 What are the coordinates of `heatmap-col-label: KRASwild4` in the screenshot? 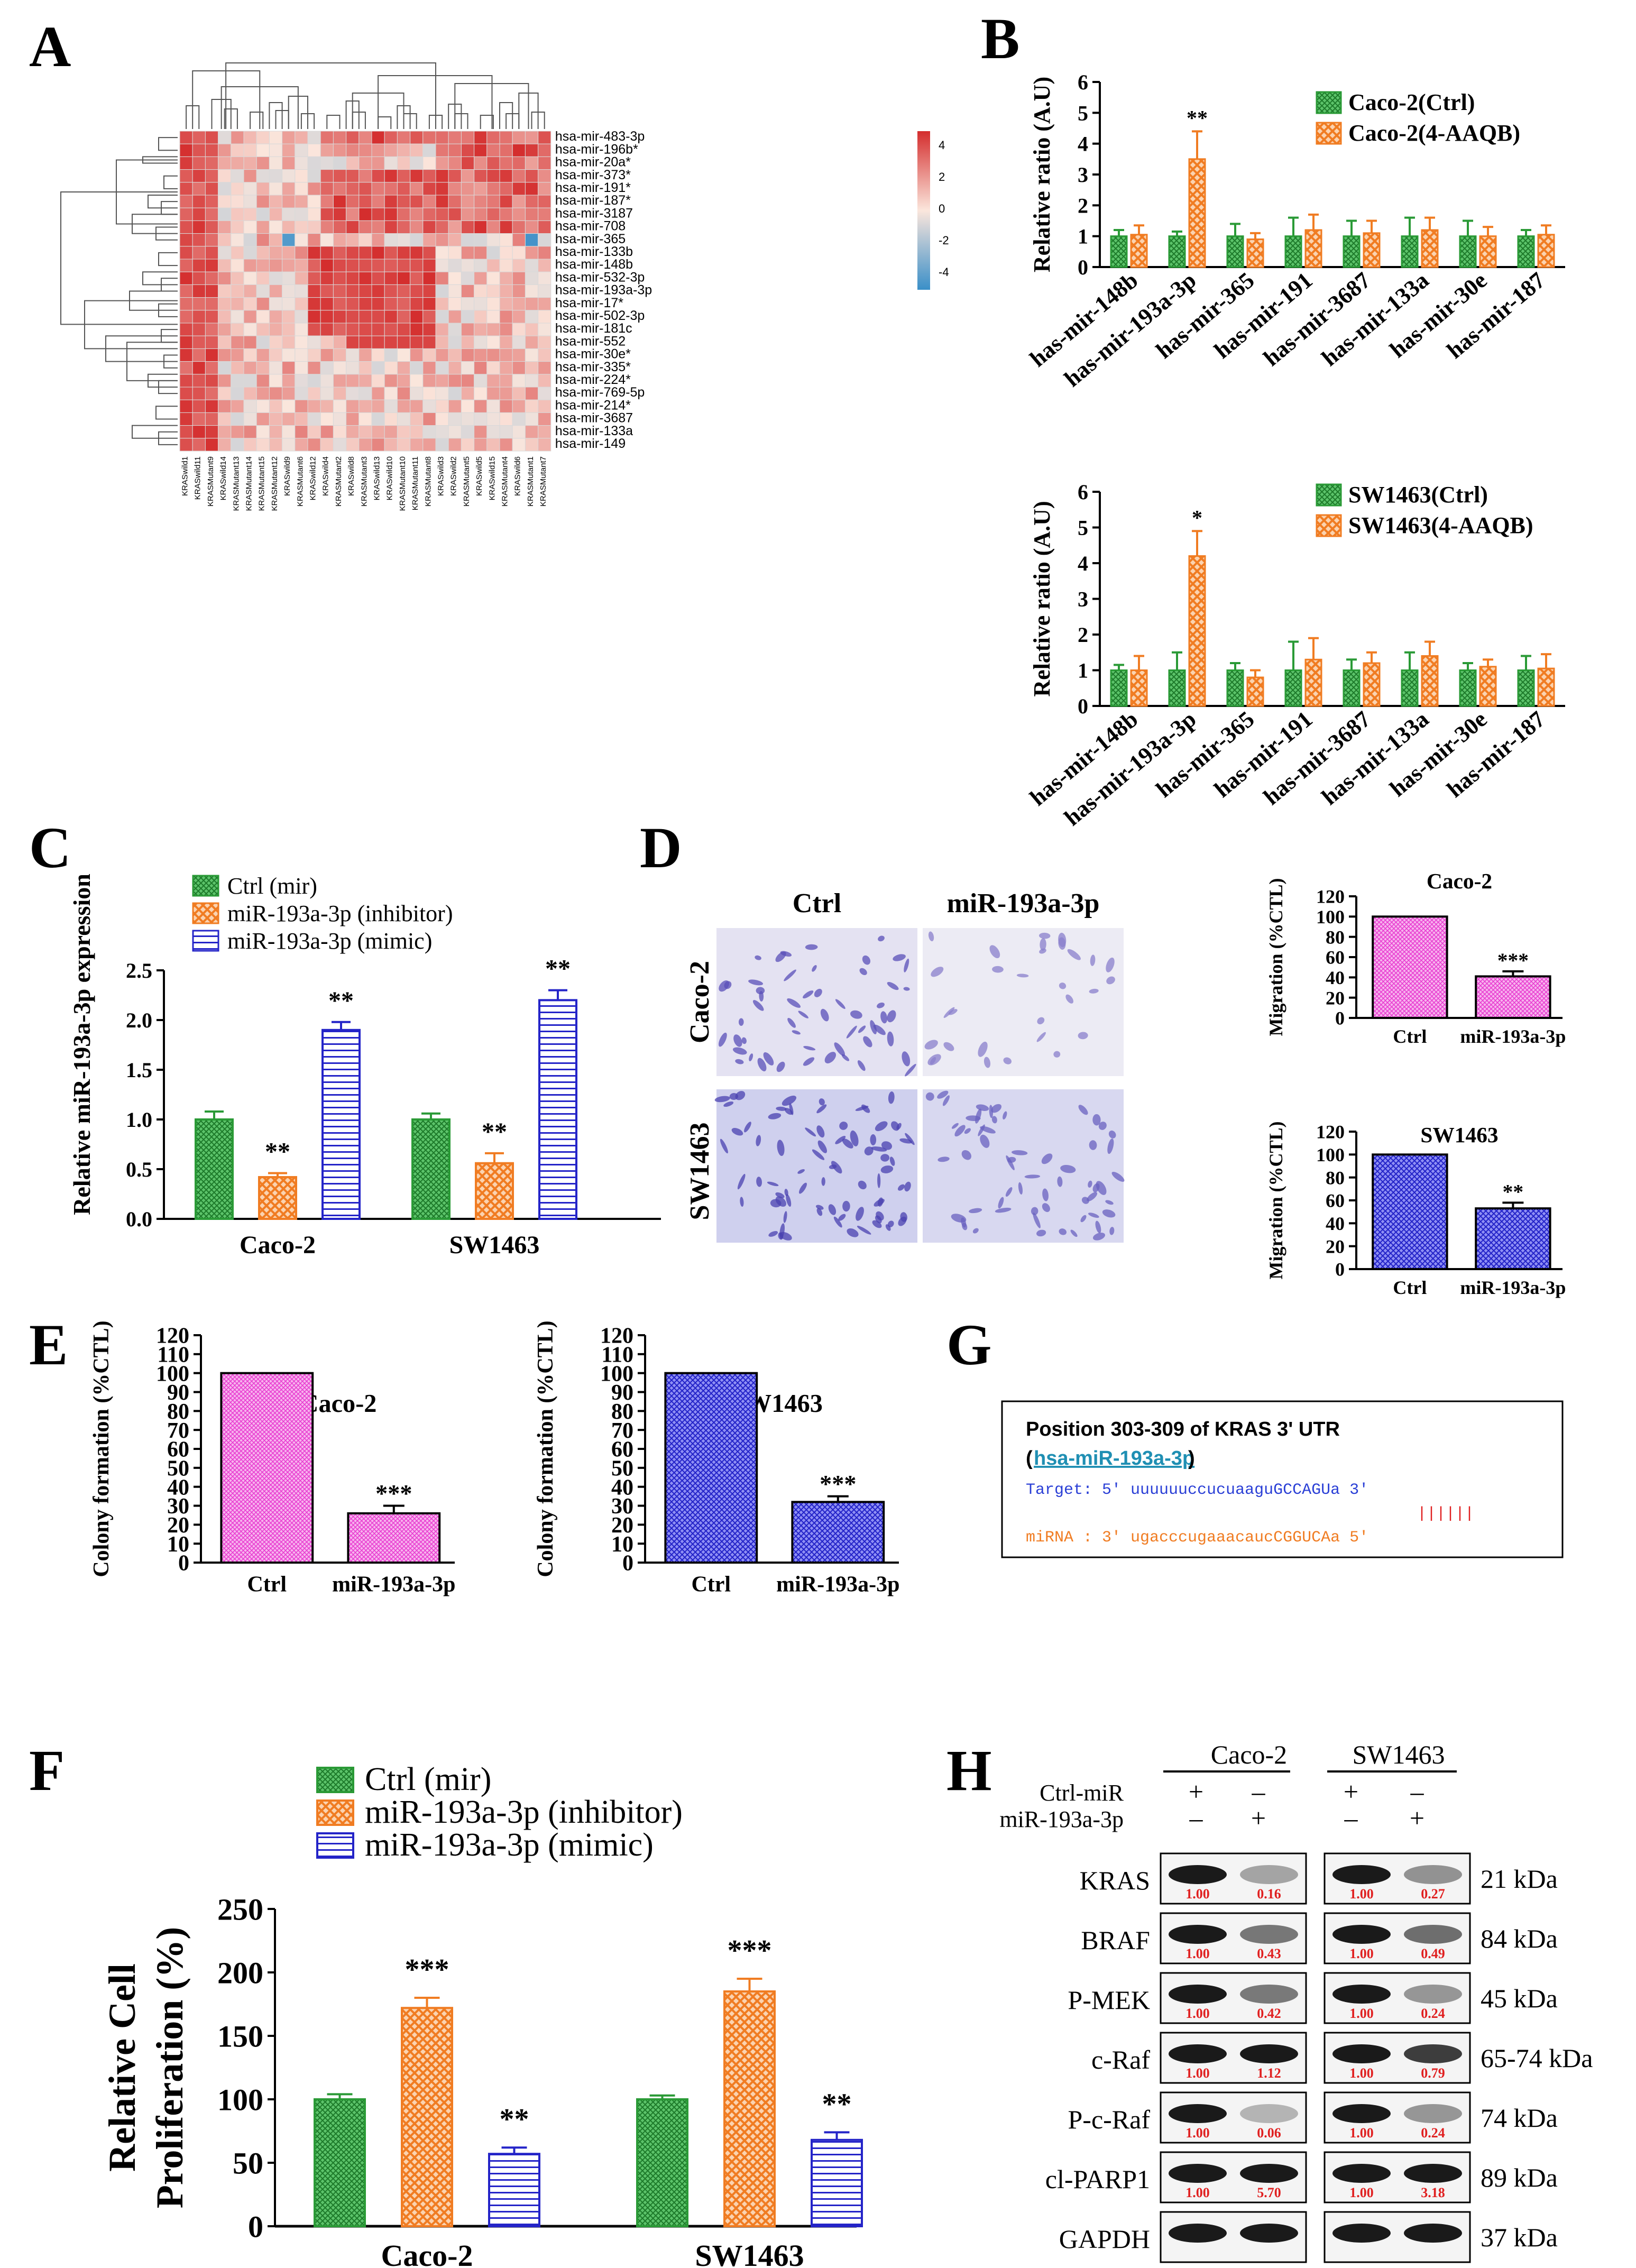 It's located at (325, 476).